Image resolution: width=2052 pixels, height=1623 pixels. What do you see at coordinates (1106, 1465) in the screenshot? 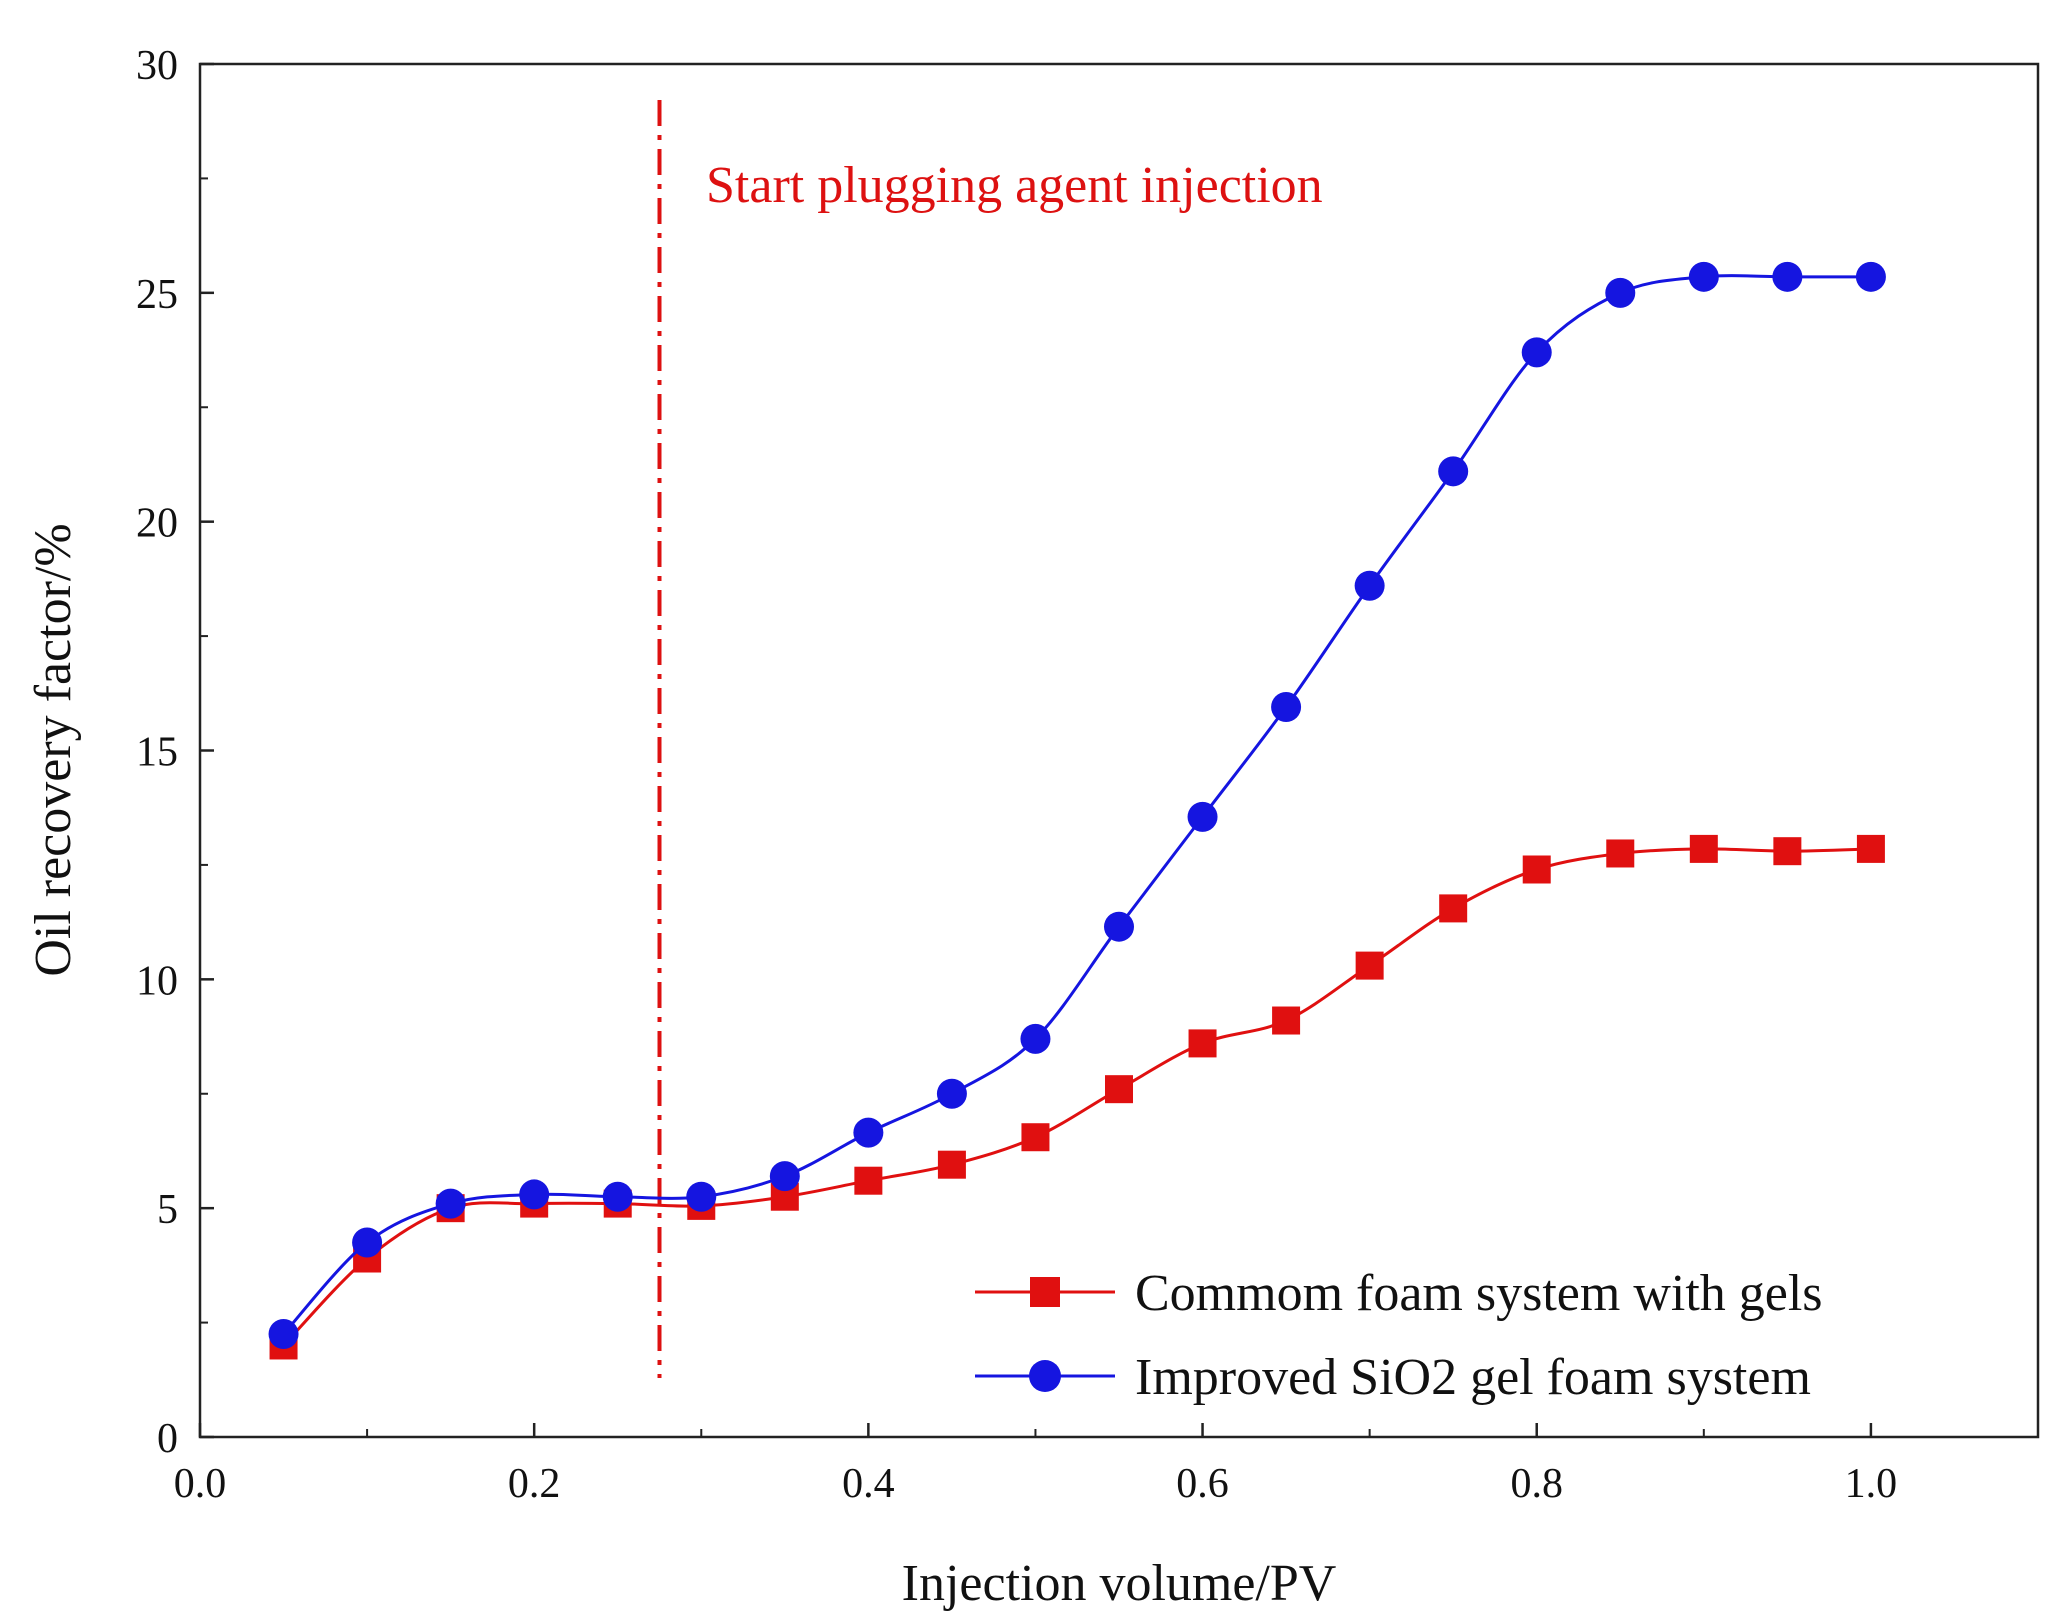
I see `x-axis: 0.0 0.2 0.4 0.6 0.8 1.0` at bounding box center [1106, 1465].